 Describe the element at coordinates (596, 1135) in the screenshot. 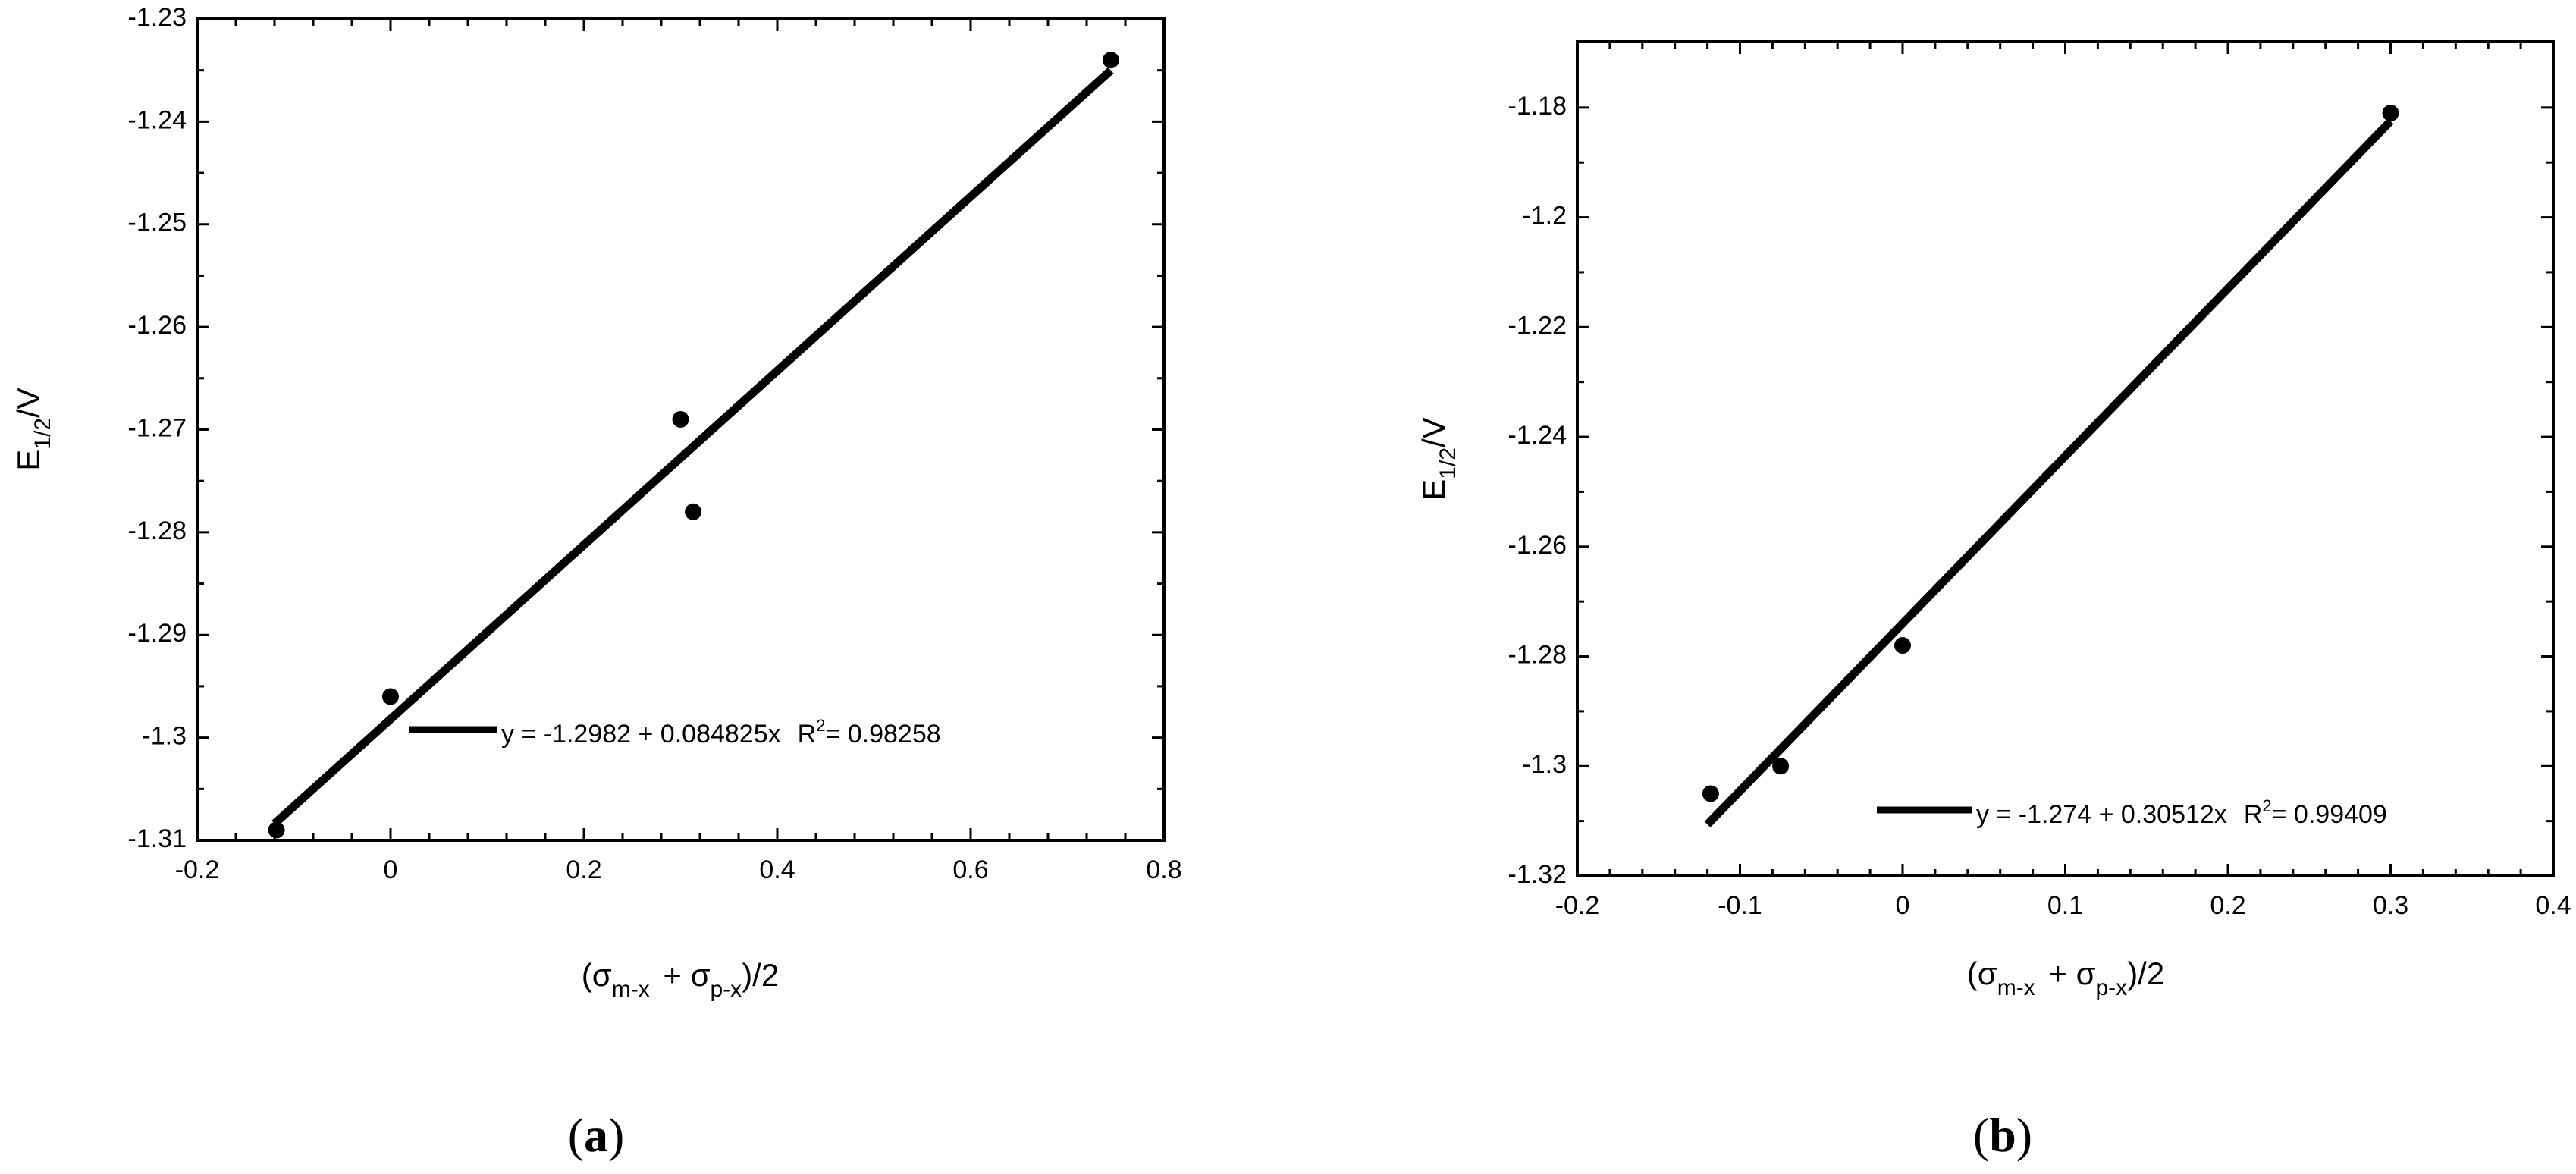

I see `panel-caption-a: (a)` at that location.